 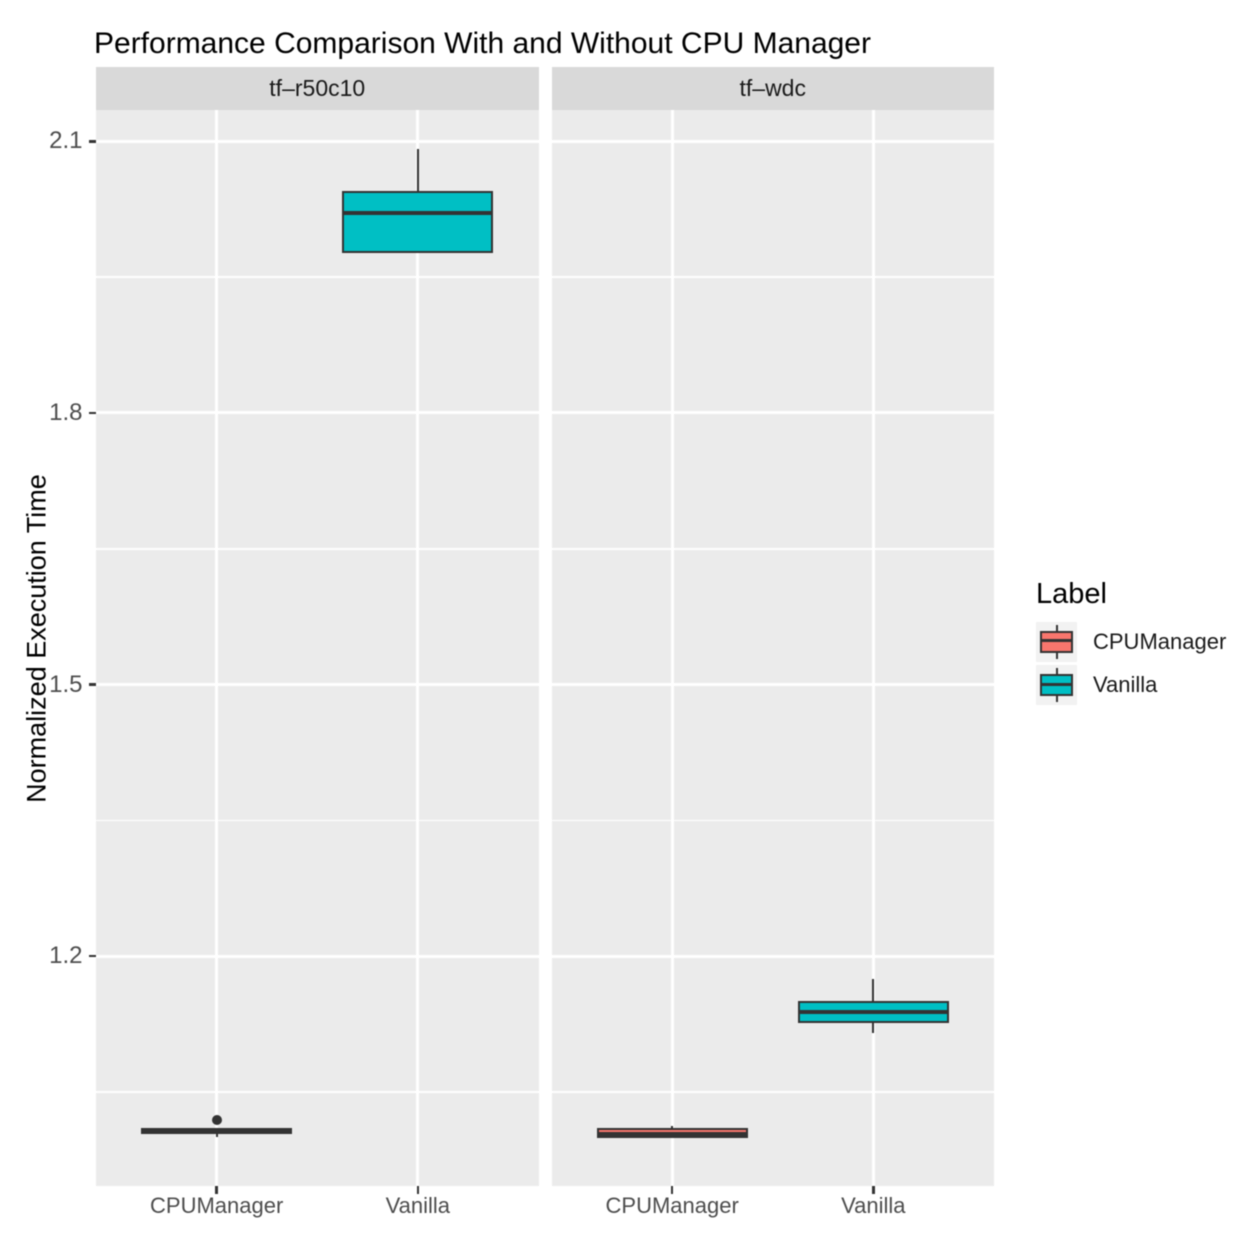 I want to click on y-axis-title: Normalized Execution Time, so click(x=36, y=638).